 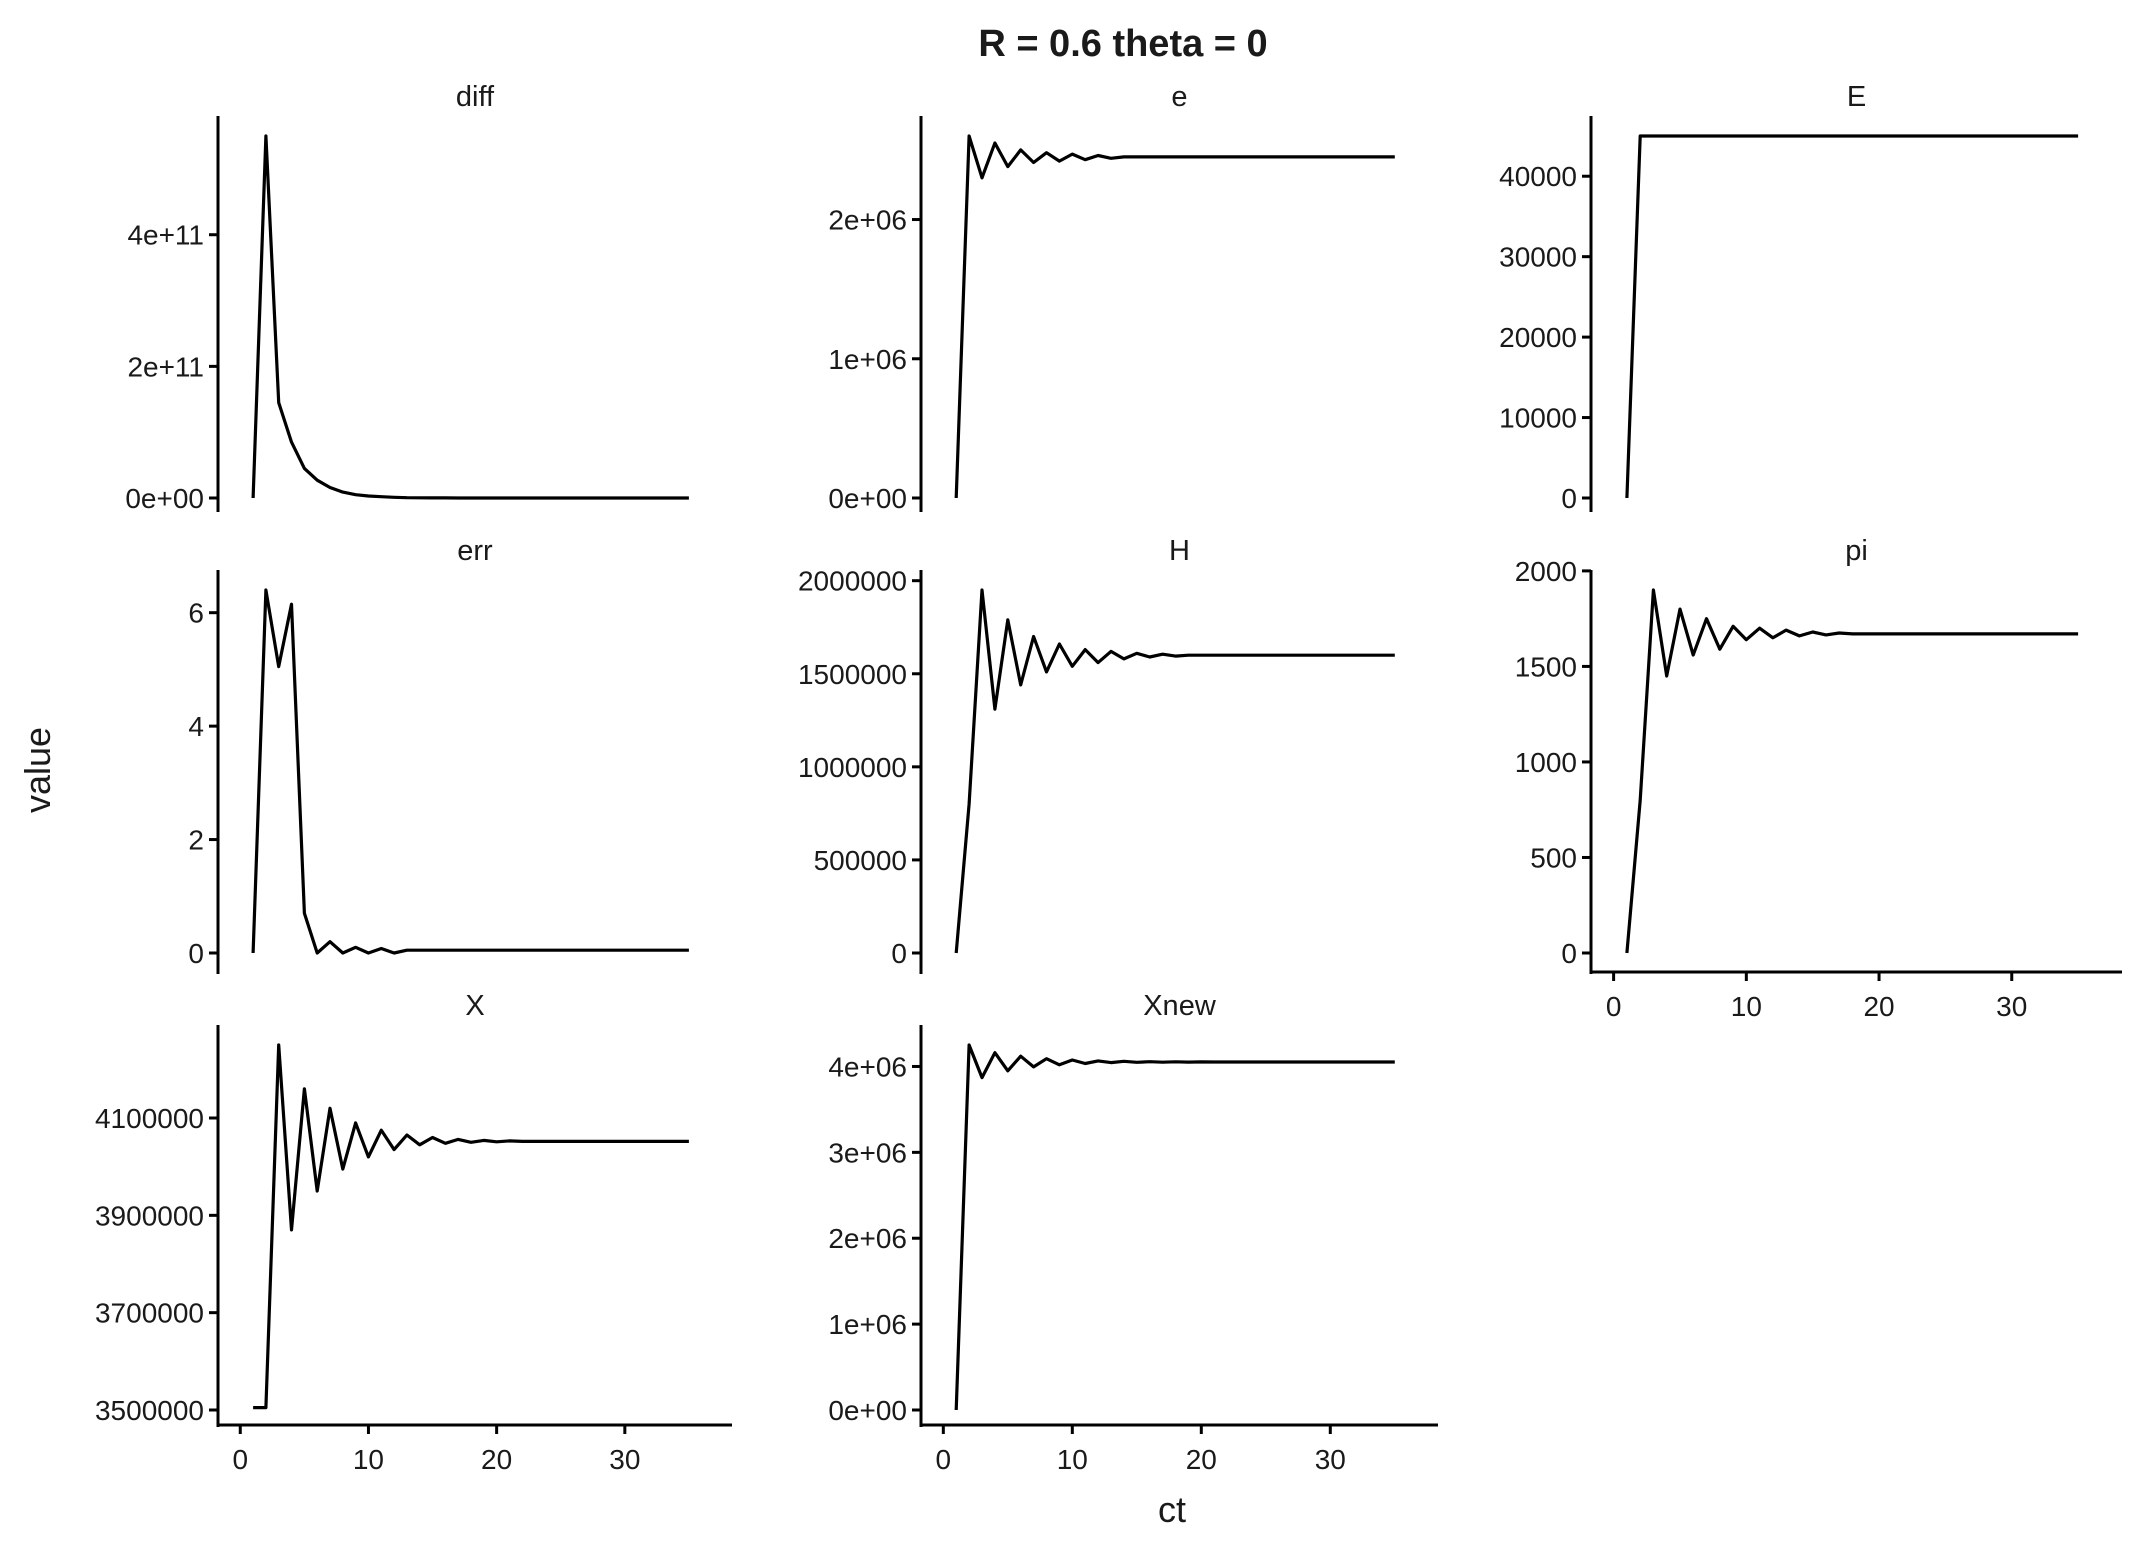 I want to click on y-tick-label: 3700000, so click(x=149, y=1313).